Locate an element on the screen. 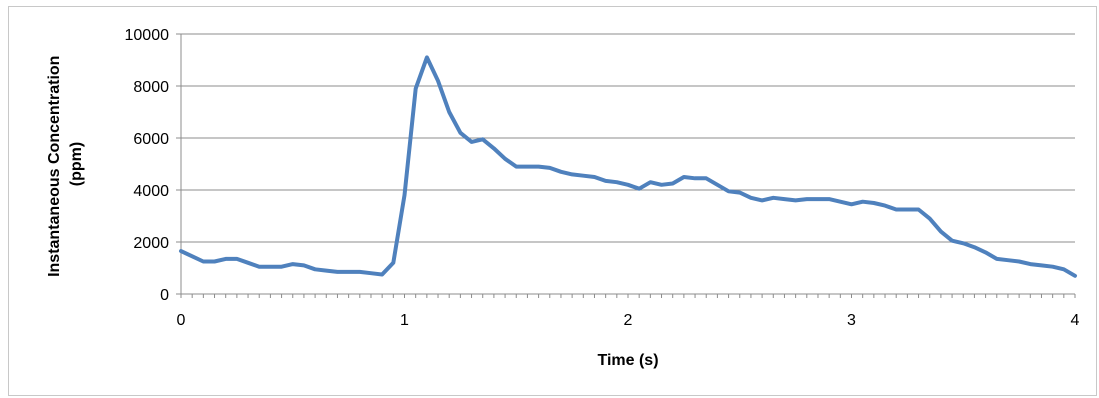 The width and height of the screenshot is (1099, 398). x-tick-label: 2 is located at coordinates (628, 320).